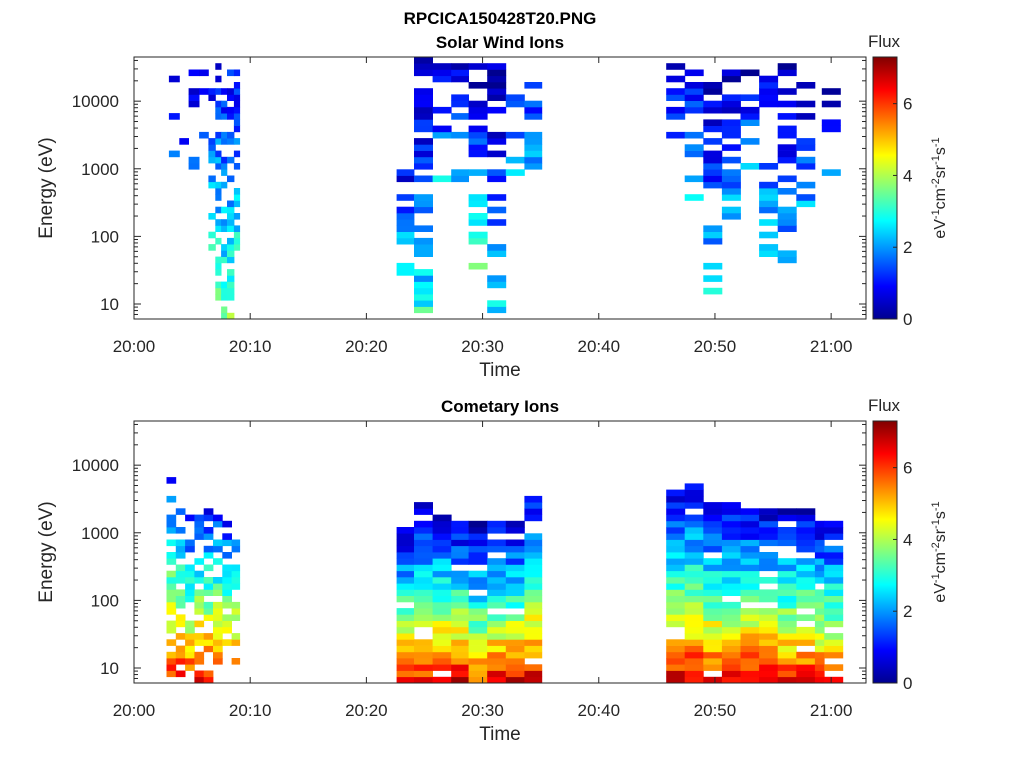 This screenshot has height=773, width=1024. What do you see at coordinates (250, 346) in the screenshot?
I see `x-tick-label: 20:10` at bounding box center [250, 346].